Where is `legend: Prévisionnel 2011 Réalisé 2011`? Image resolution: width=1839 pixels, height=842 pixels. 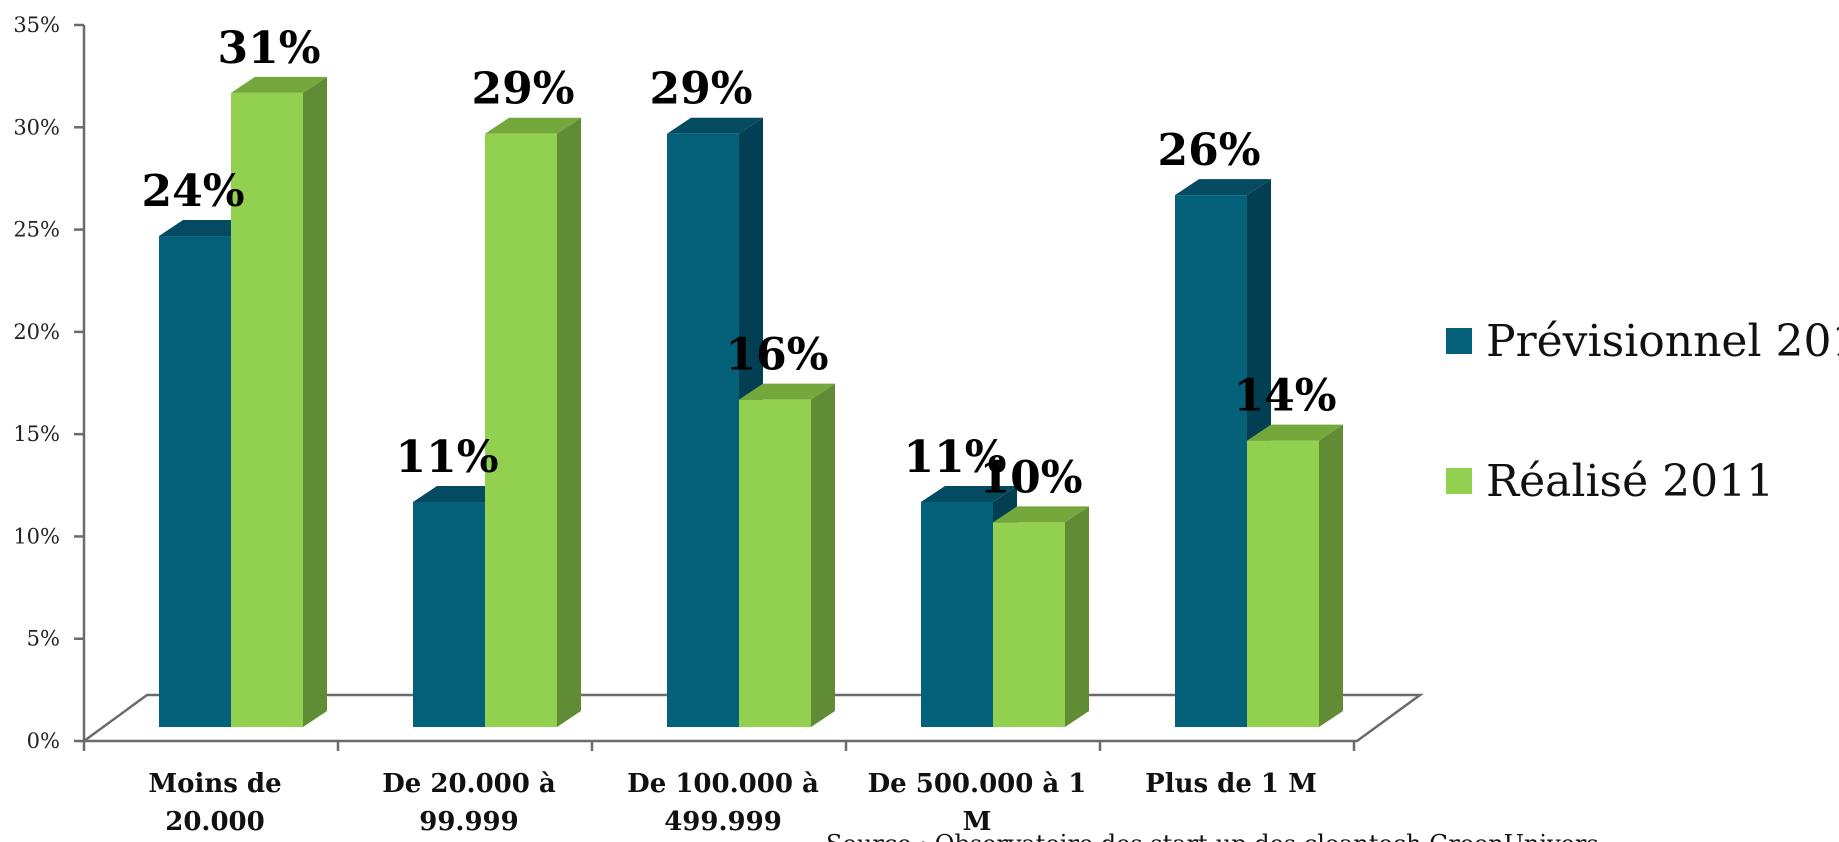
legend: Prévisionnel 2011 Réalisé 2011 is located at coordinates (1642, 411).